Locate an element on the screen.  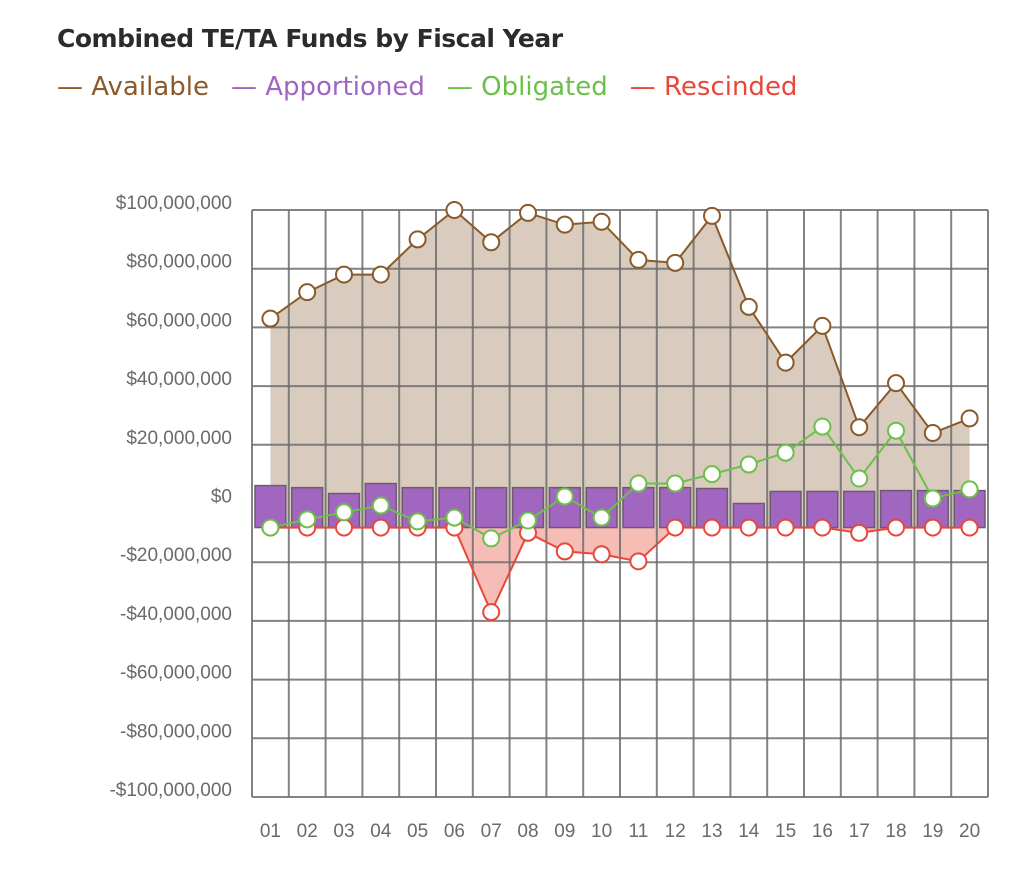
legend-obligated: — Obligated is located at coordinates (527, 87).